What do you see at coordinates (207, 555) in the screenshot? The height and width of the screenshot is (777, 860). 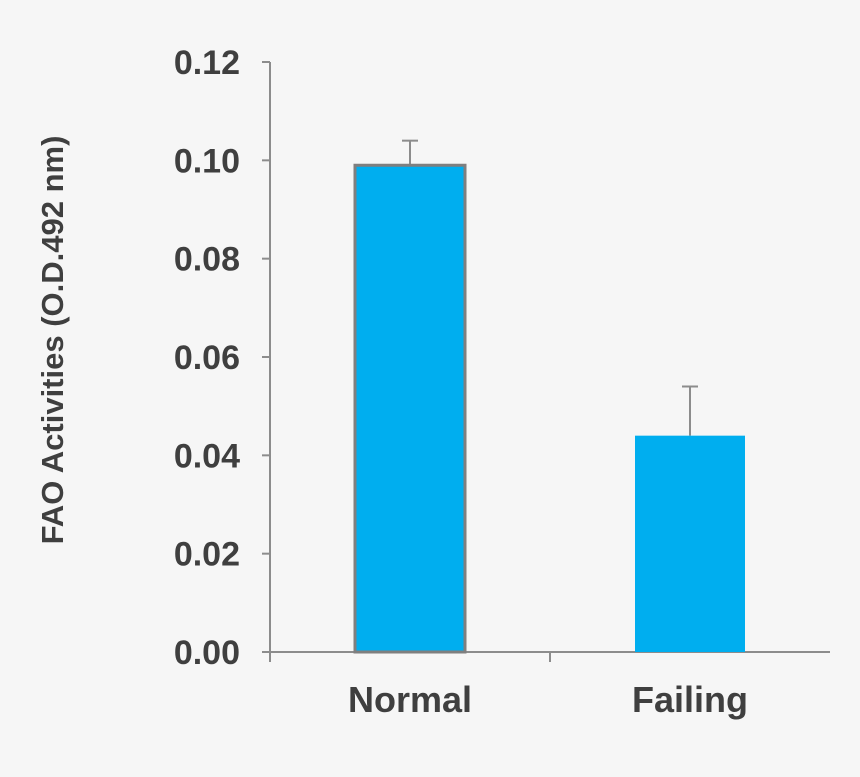 I see `y-tick-label: 0.02` at bounding box center [207, 555].